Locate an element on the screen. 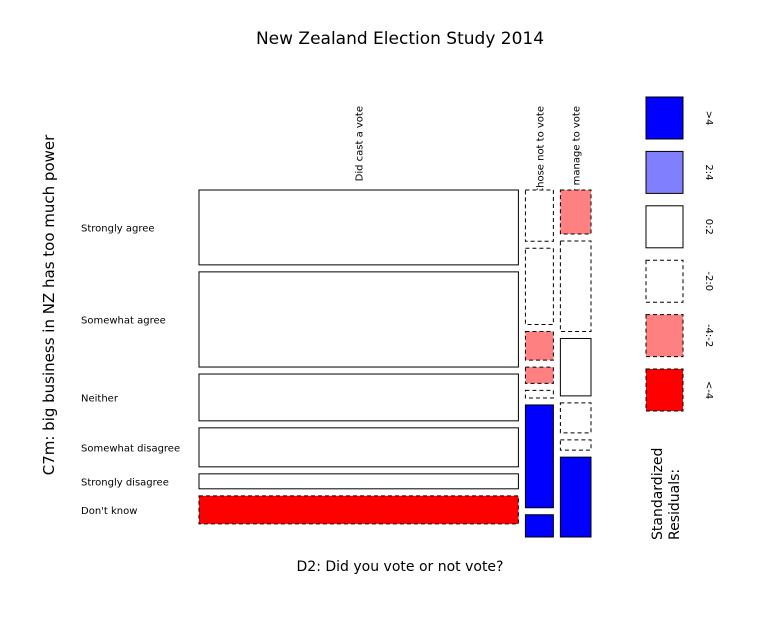 The width and height of the screenshot is (765, 630). column-label-didn-t-manage-to-vote: Didn't manage to vote is located at coordinates (577, 162).